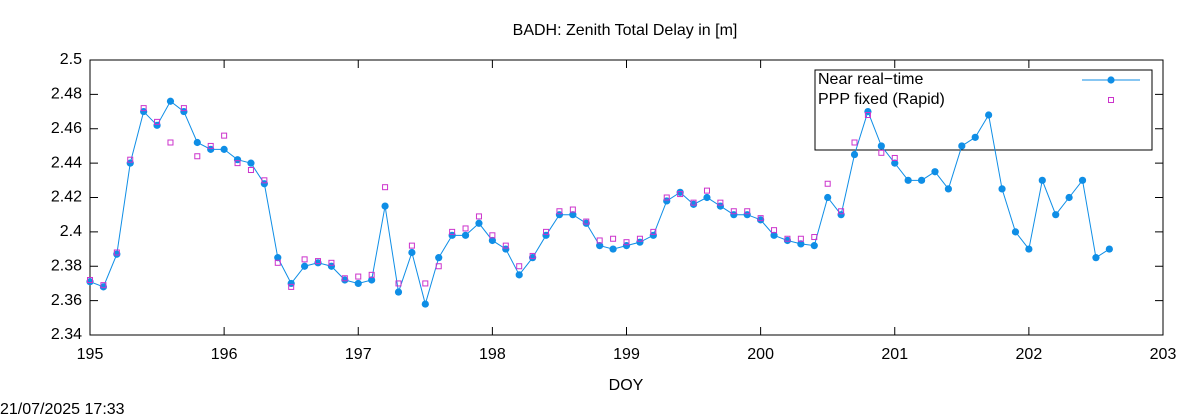 Image resolution: width=1200 pixels, height=420 pixels. Describe the element at coordinates (492, 354) in the screenshot. I see `x-tick-label: 198` at that location.